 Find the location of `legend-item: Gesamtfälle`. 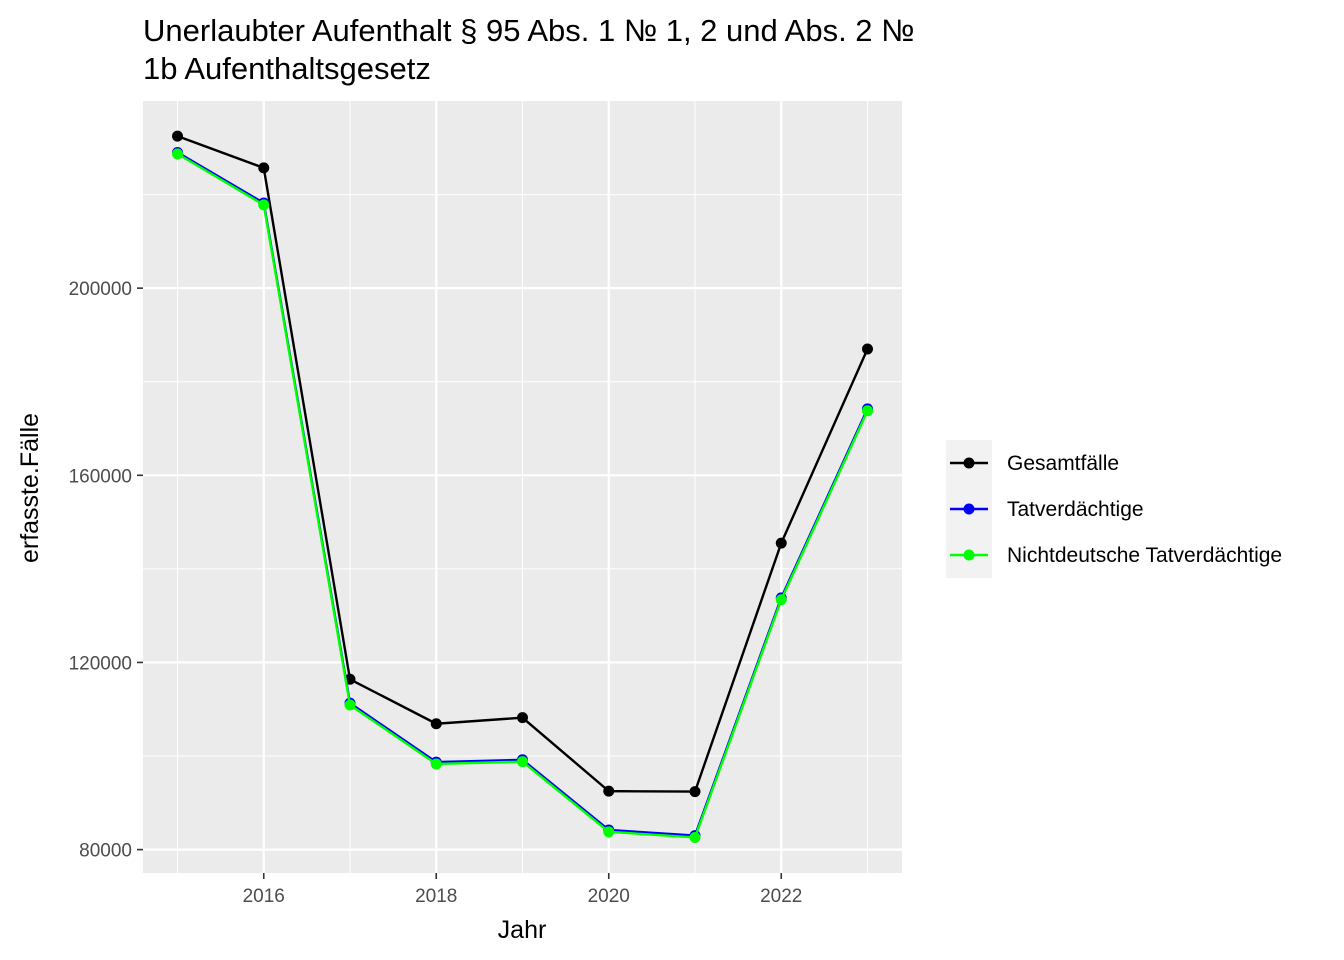

legend-item: Gesamtfälle is located at coordinates (1034, 463).